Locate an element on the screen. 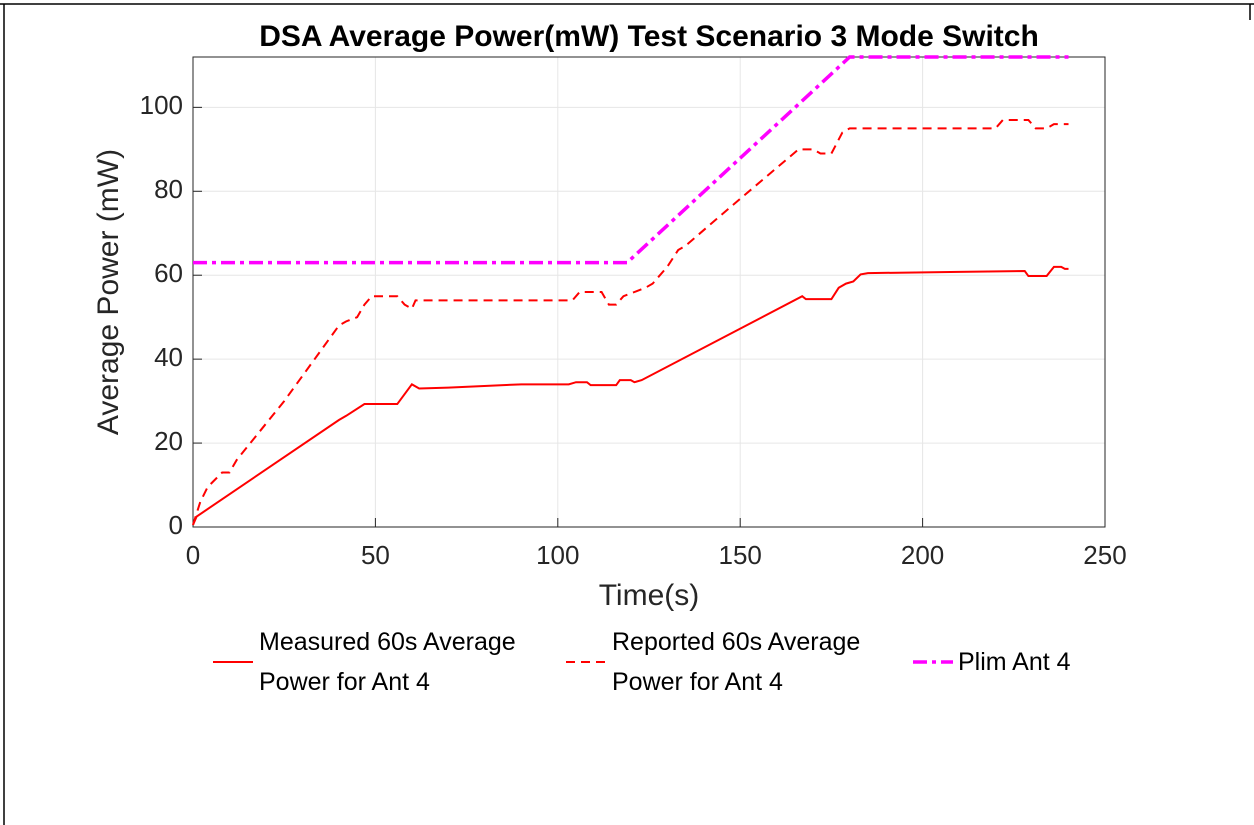 The image size is (1254, 825). x-tick-label: 250 is located at coordinates (1104, 555).